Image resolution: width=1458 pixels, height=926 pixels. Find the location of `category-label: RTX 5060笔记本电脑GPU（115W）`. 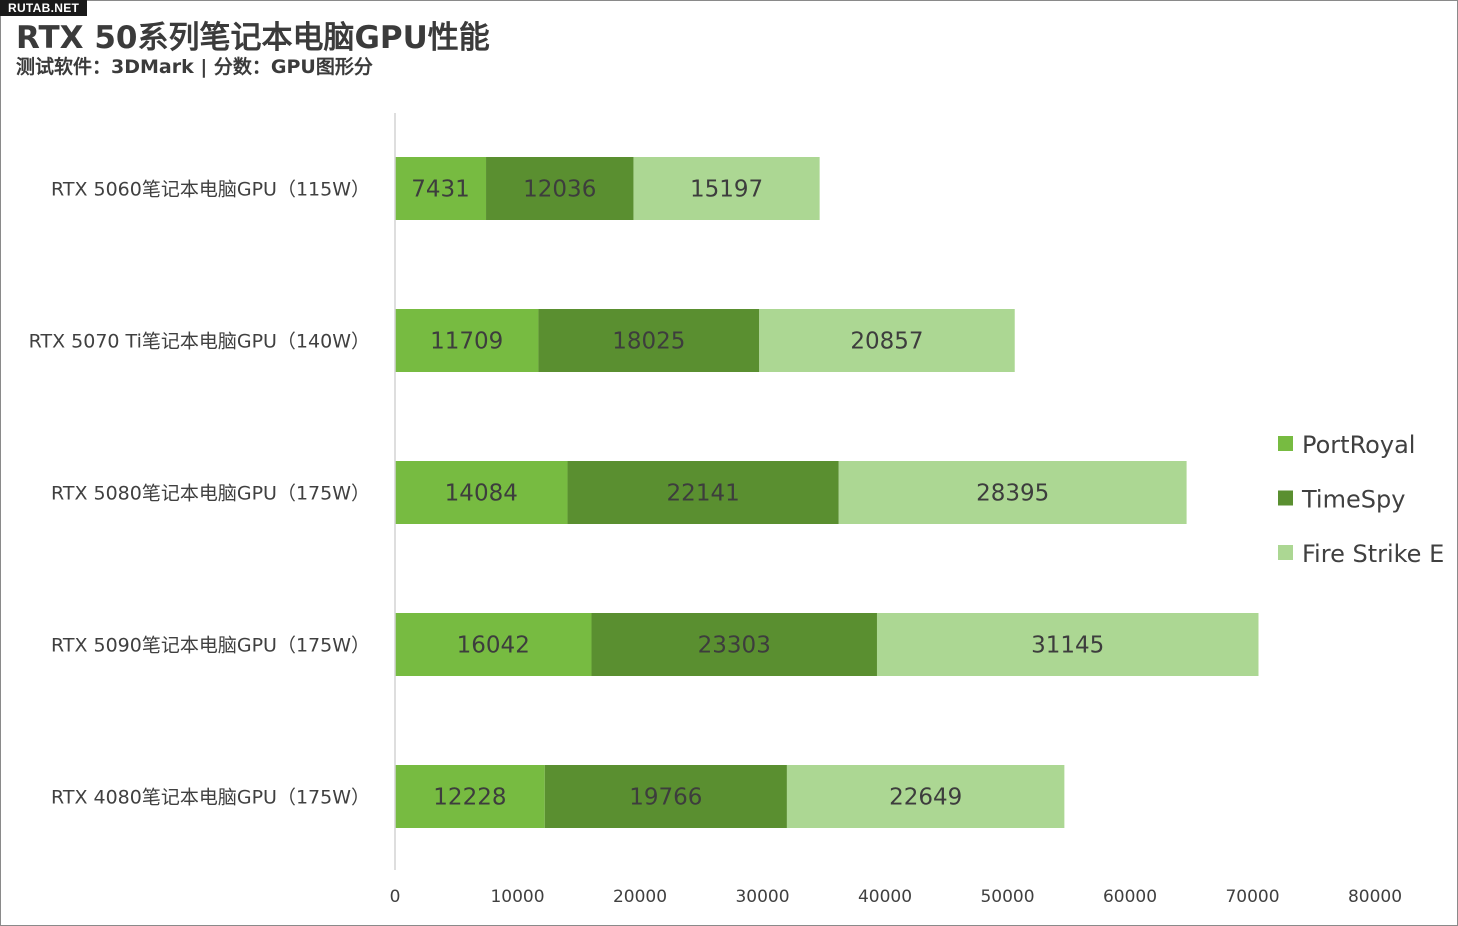

category-label: RTX 5060笔记本电脑GPU（115W） is located at coordinates (210, 190).